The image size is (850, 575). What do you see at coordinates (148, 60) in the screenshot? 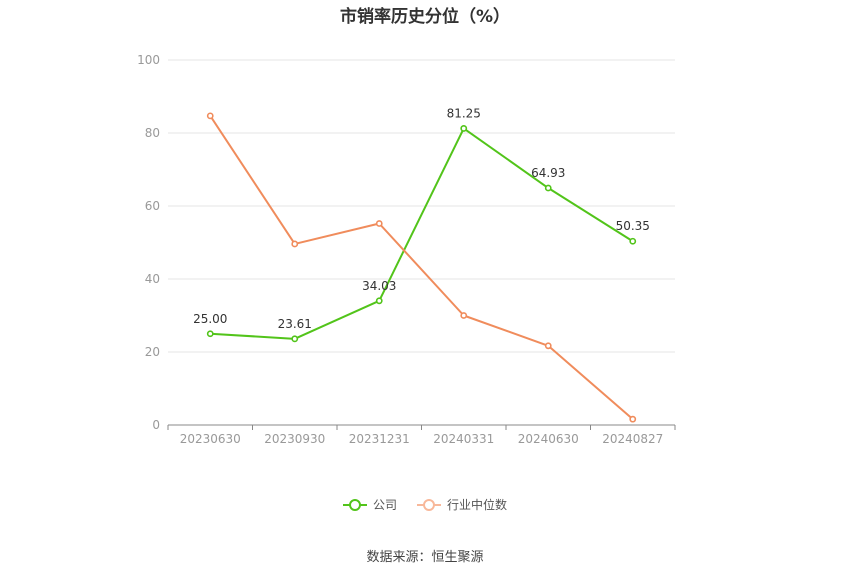
I see `y-tick-label: 100` at bounding box center [148, 60].